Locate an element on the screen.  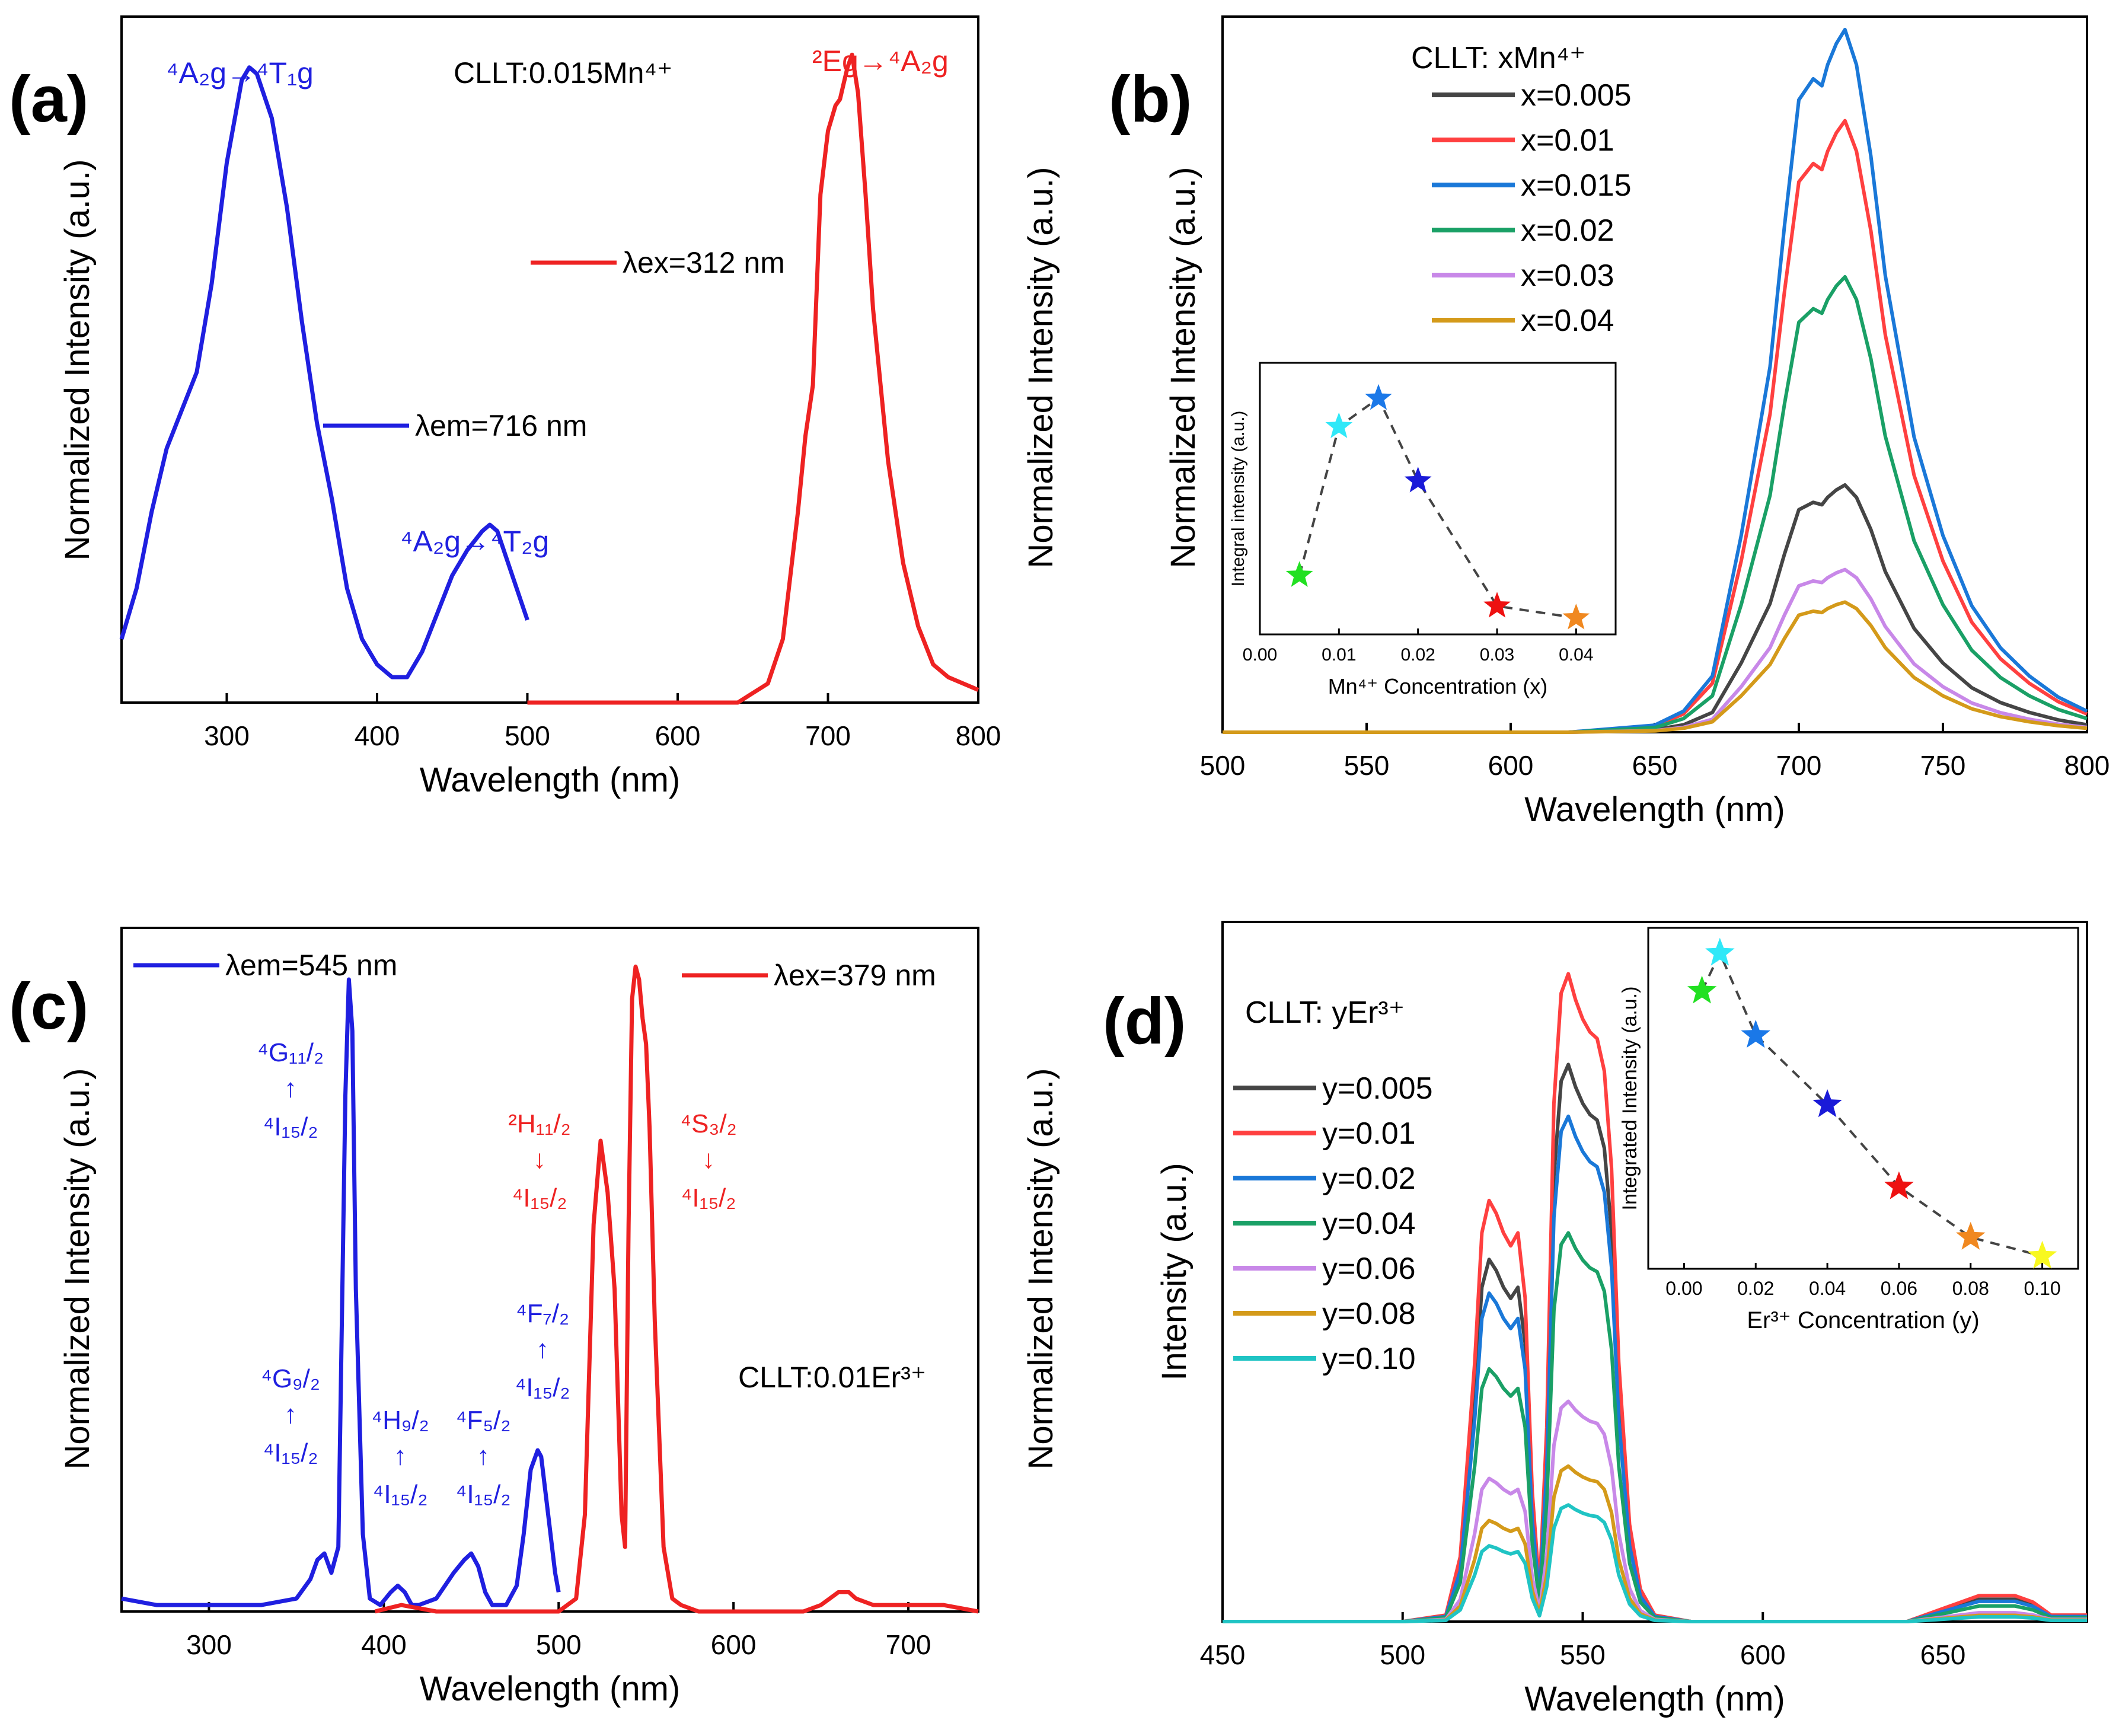
panel-b-inset-xtick-label: 0.00 is located at coordinates (1260, 655).